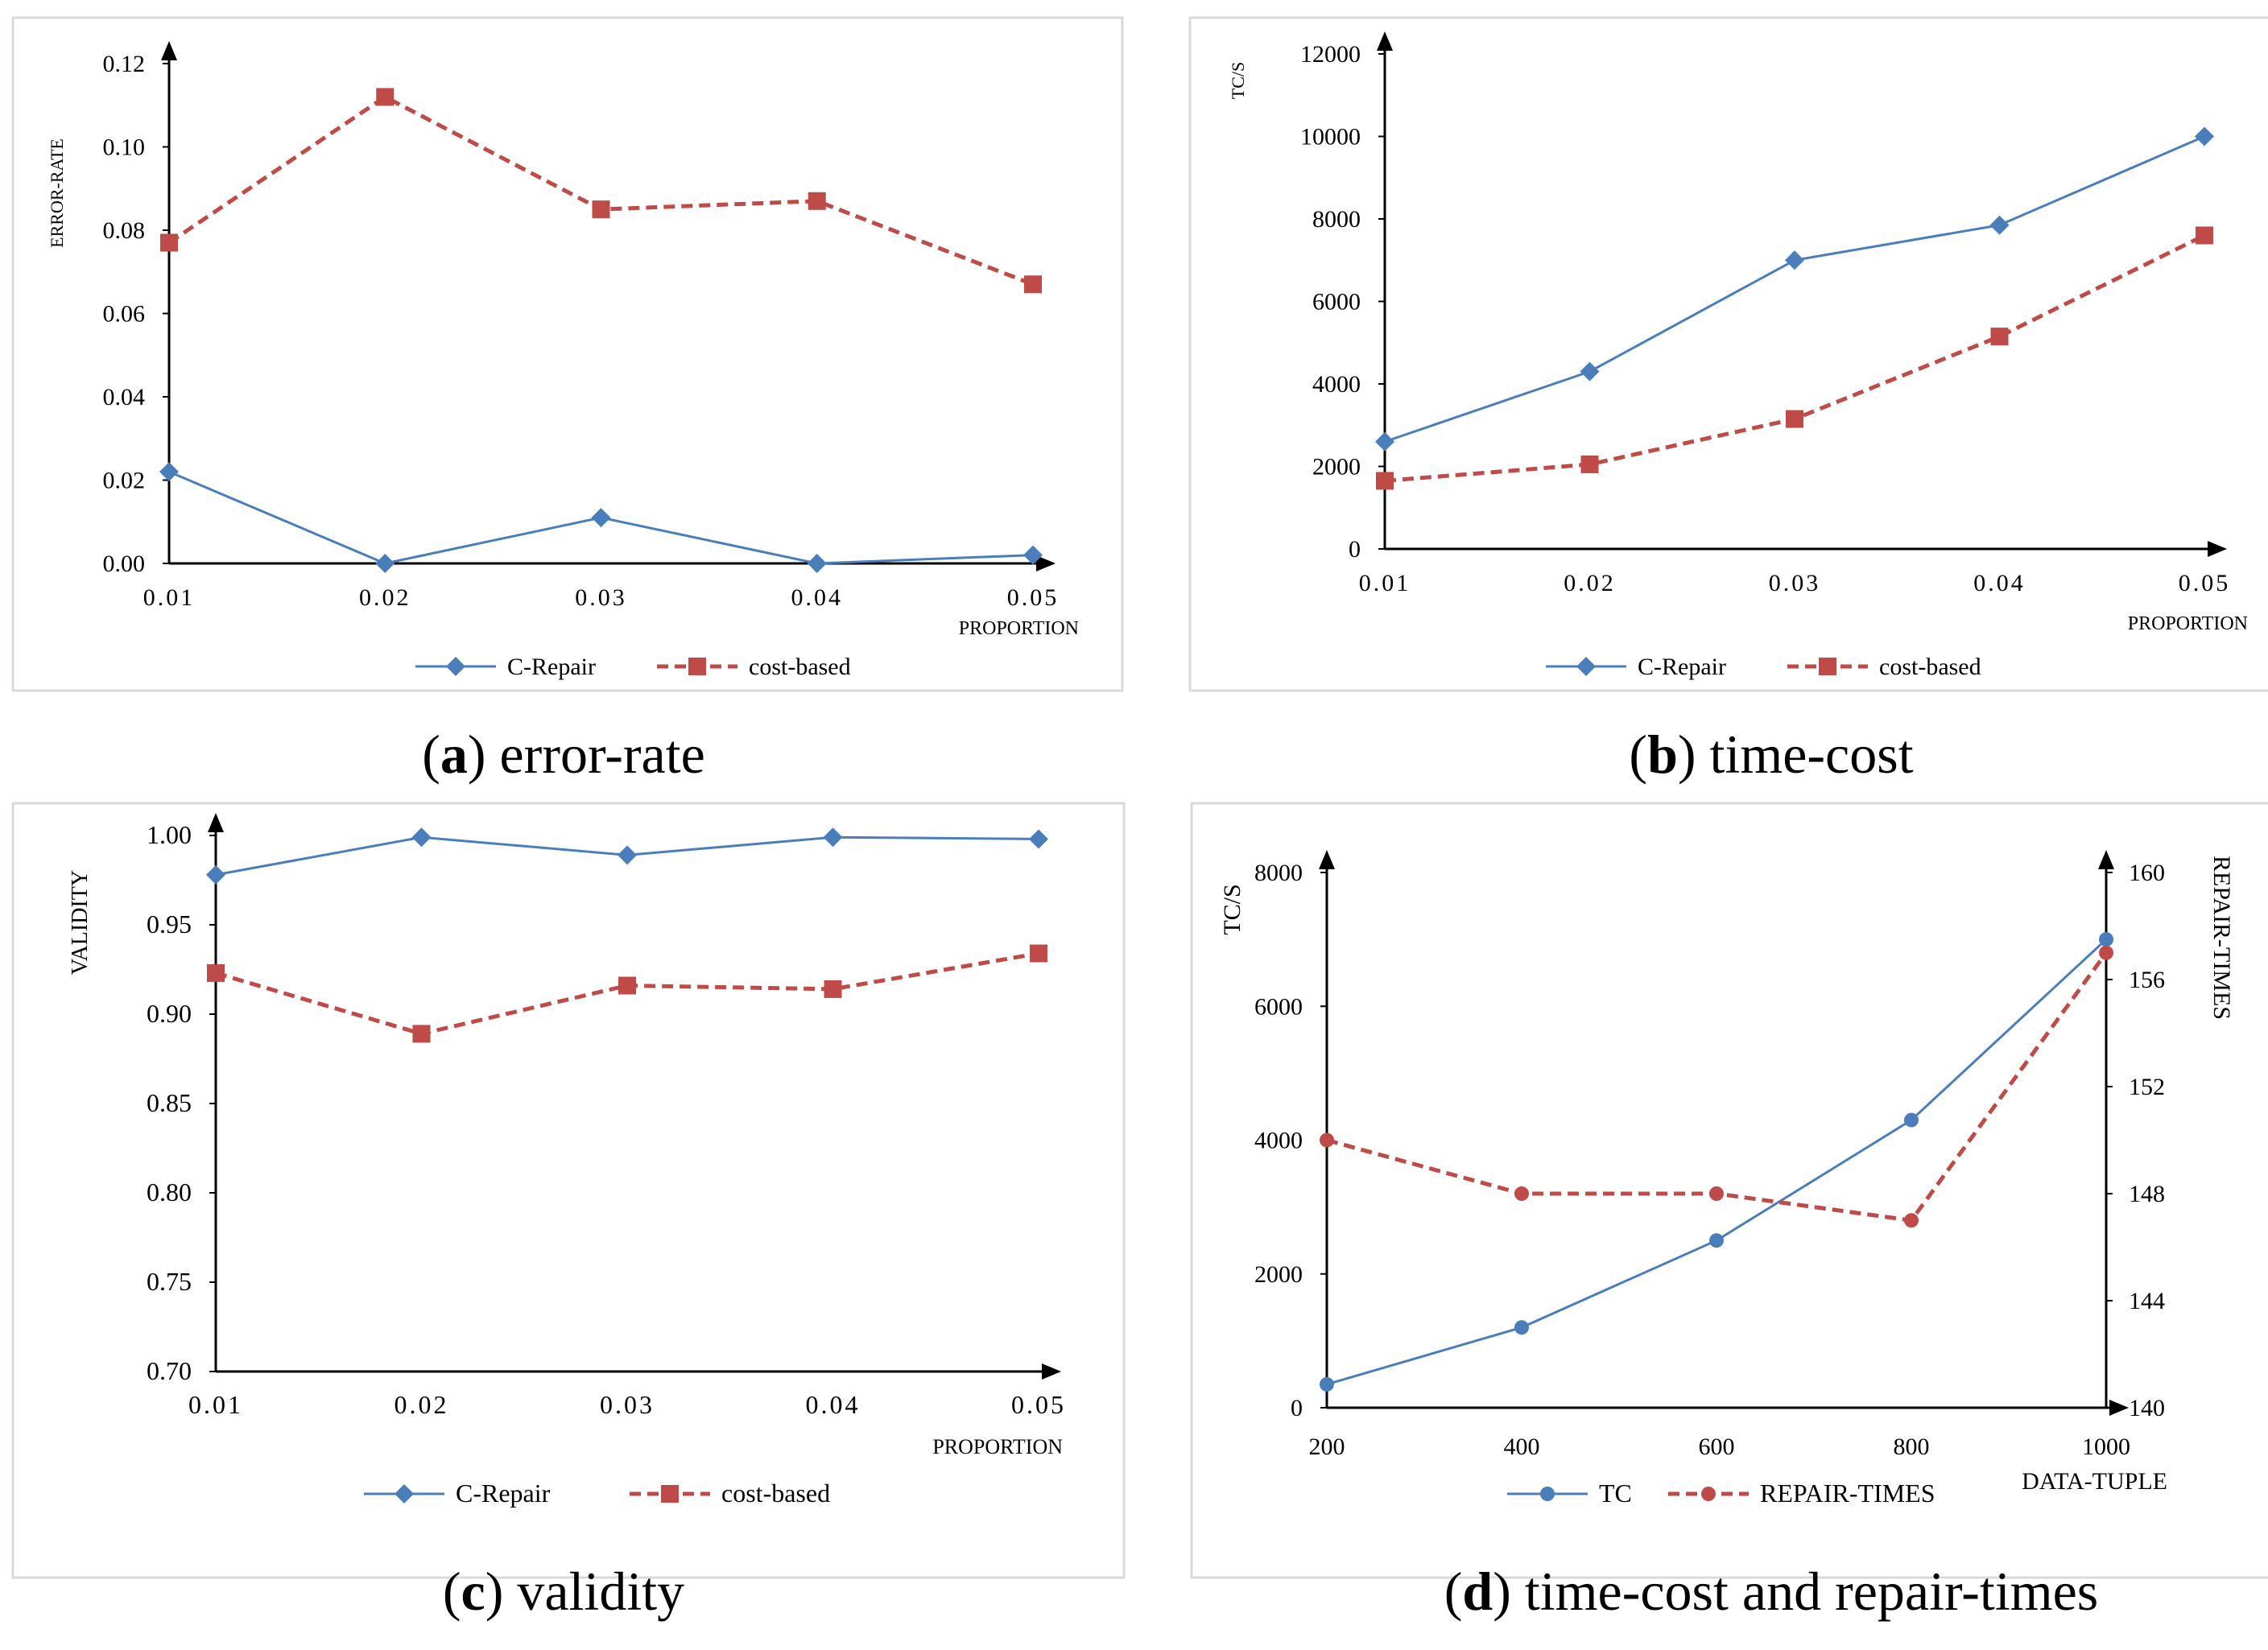  Describe the element at coordinates (124, 64) in the screenshot. I see `y-tick-label: 0.12` at that location.